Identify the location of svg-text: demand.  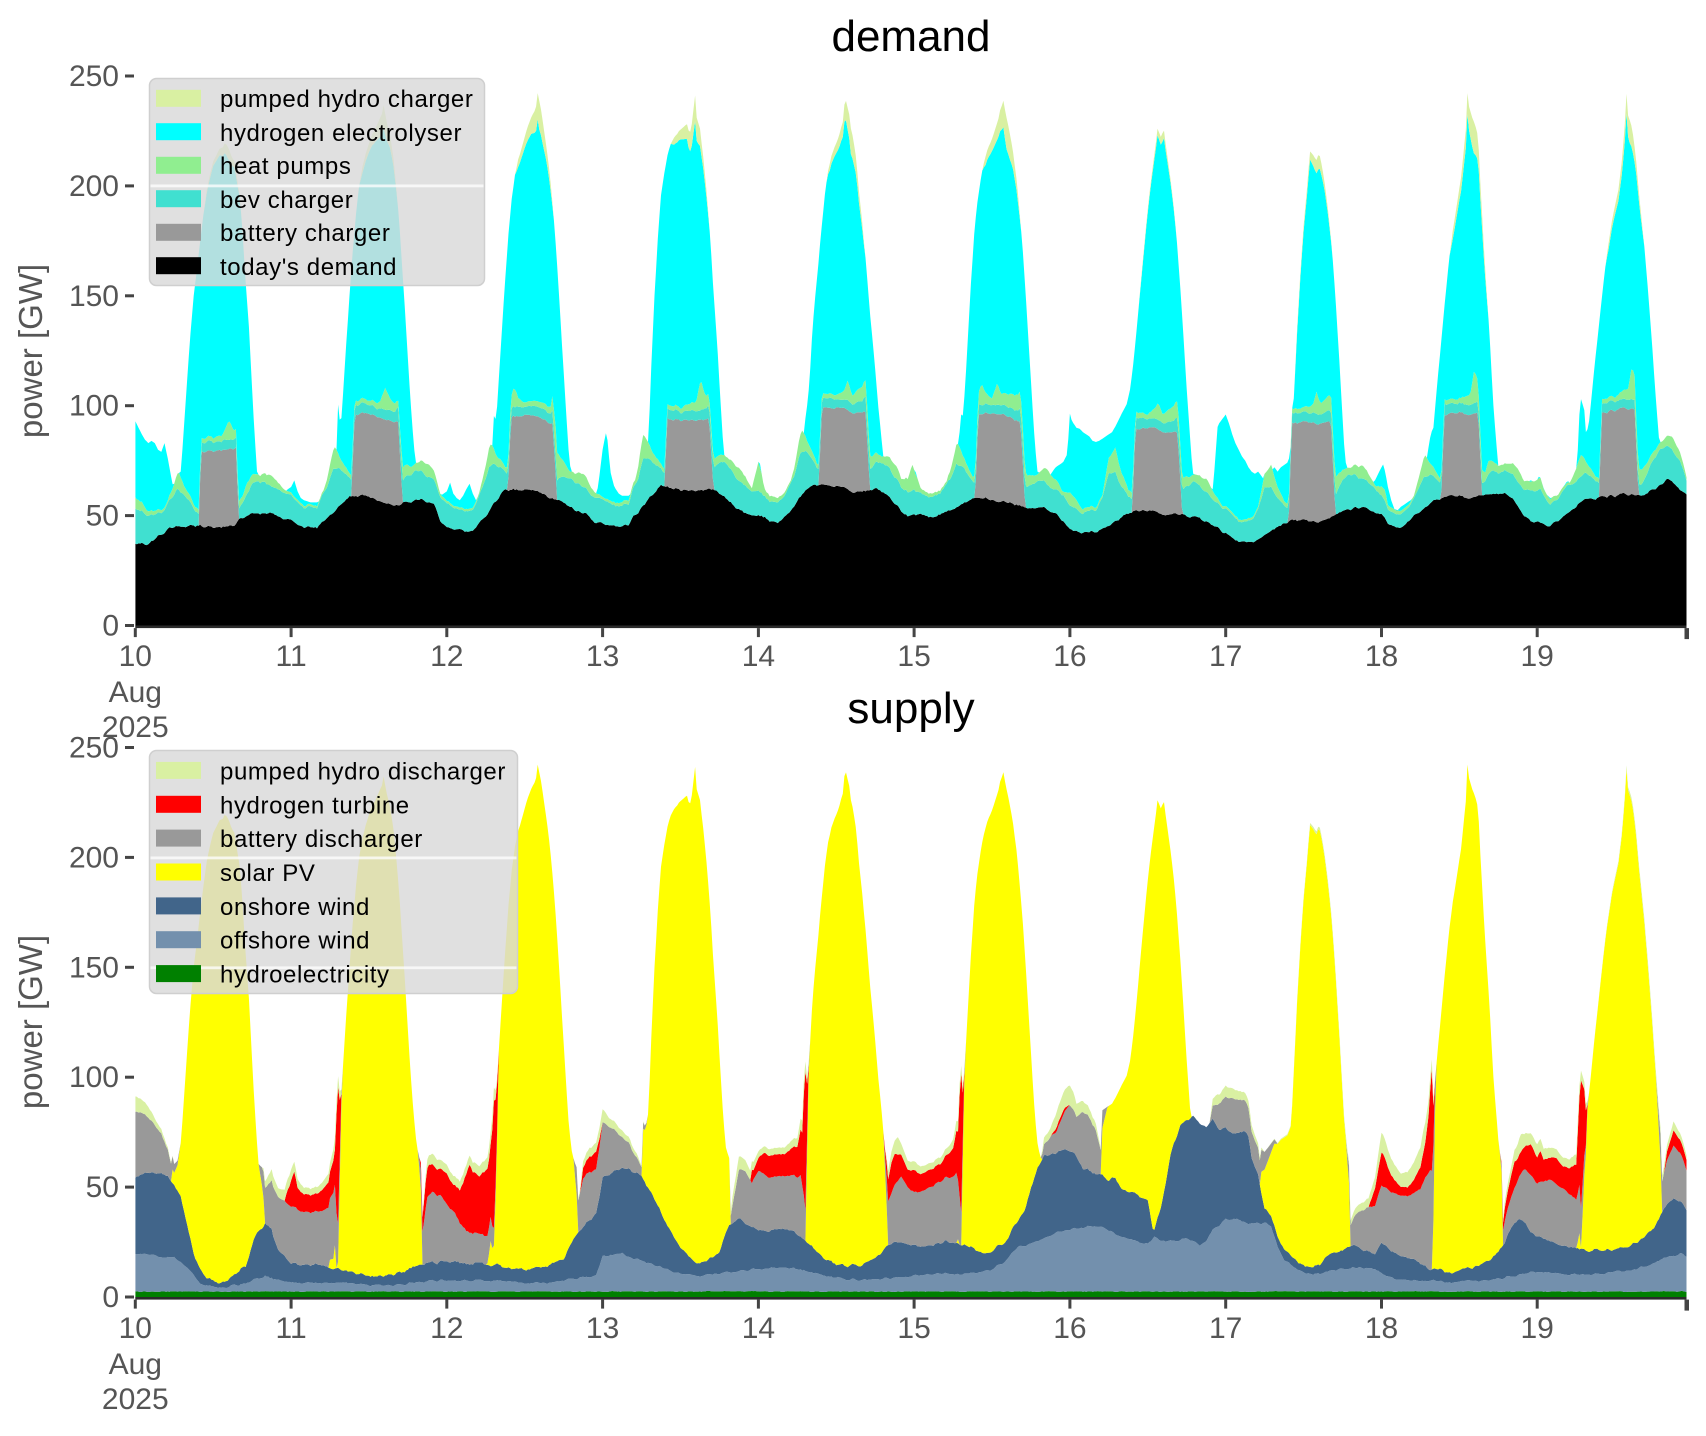
(910, 36).